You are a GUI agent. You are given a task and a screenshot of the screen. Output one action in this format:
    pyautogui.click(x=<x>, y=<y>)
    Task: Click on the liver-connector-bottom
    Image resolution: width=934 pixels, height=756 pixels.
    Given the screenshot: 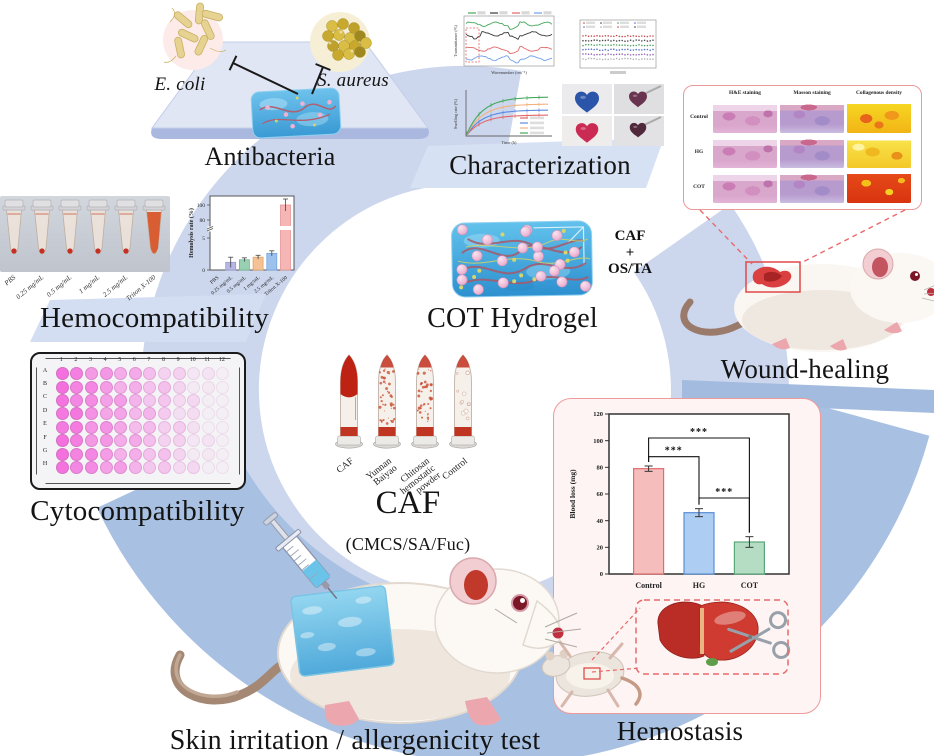 What is the action you would take?
    pyautogui.click(x=616, y=670)
    